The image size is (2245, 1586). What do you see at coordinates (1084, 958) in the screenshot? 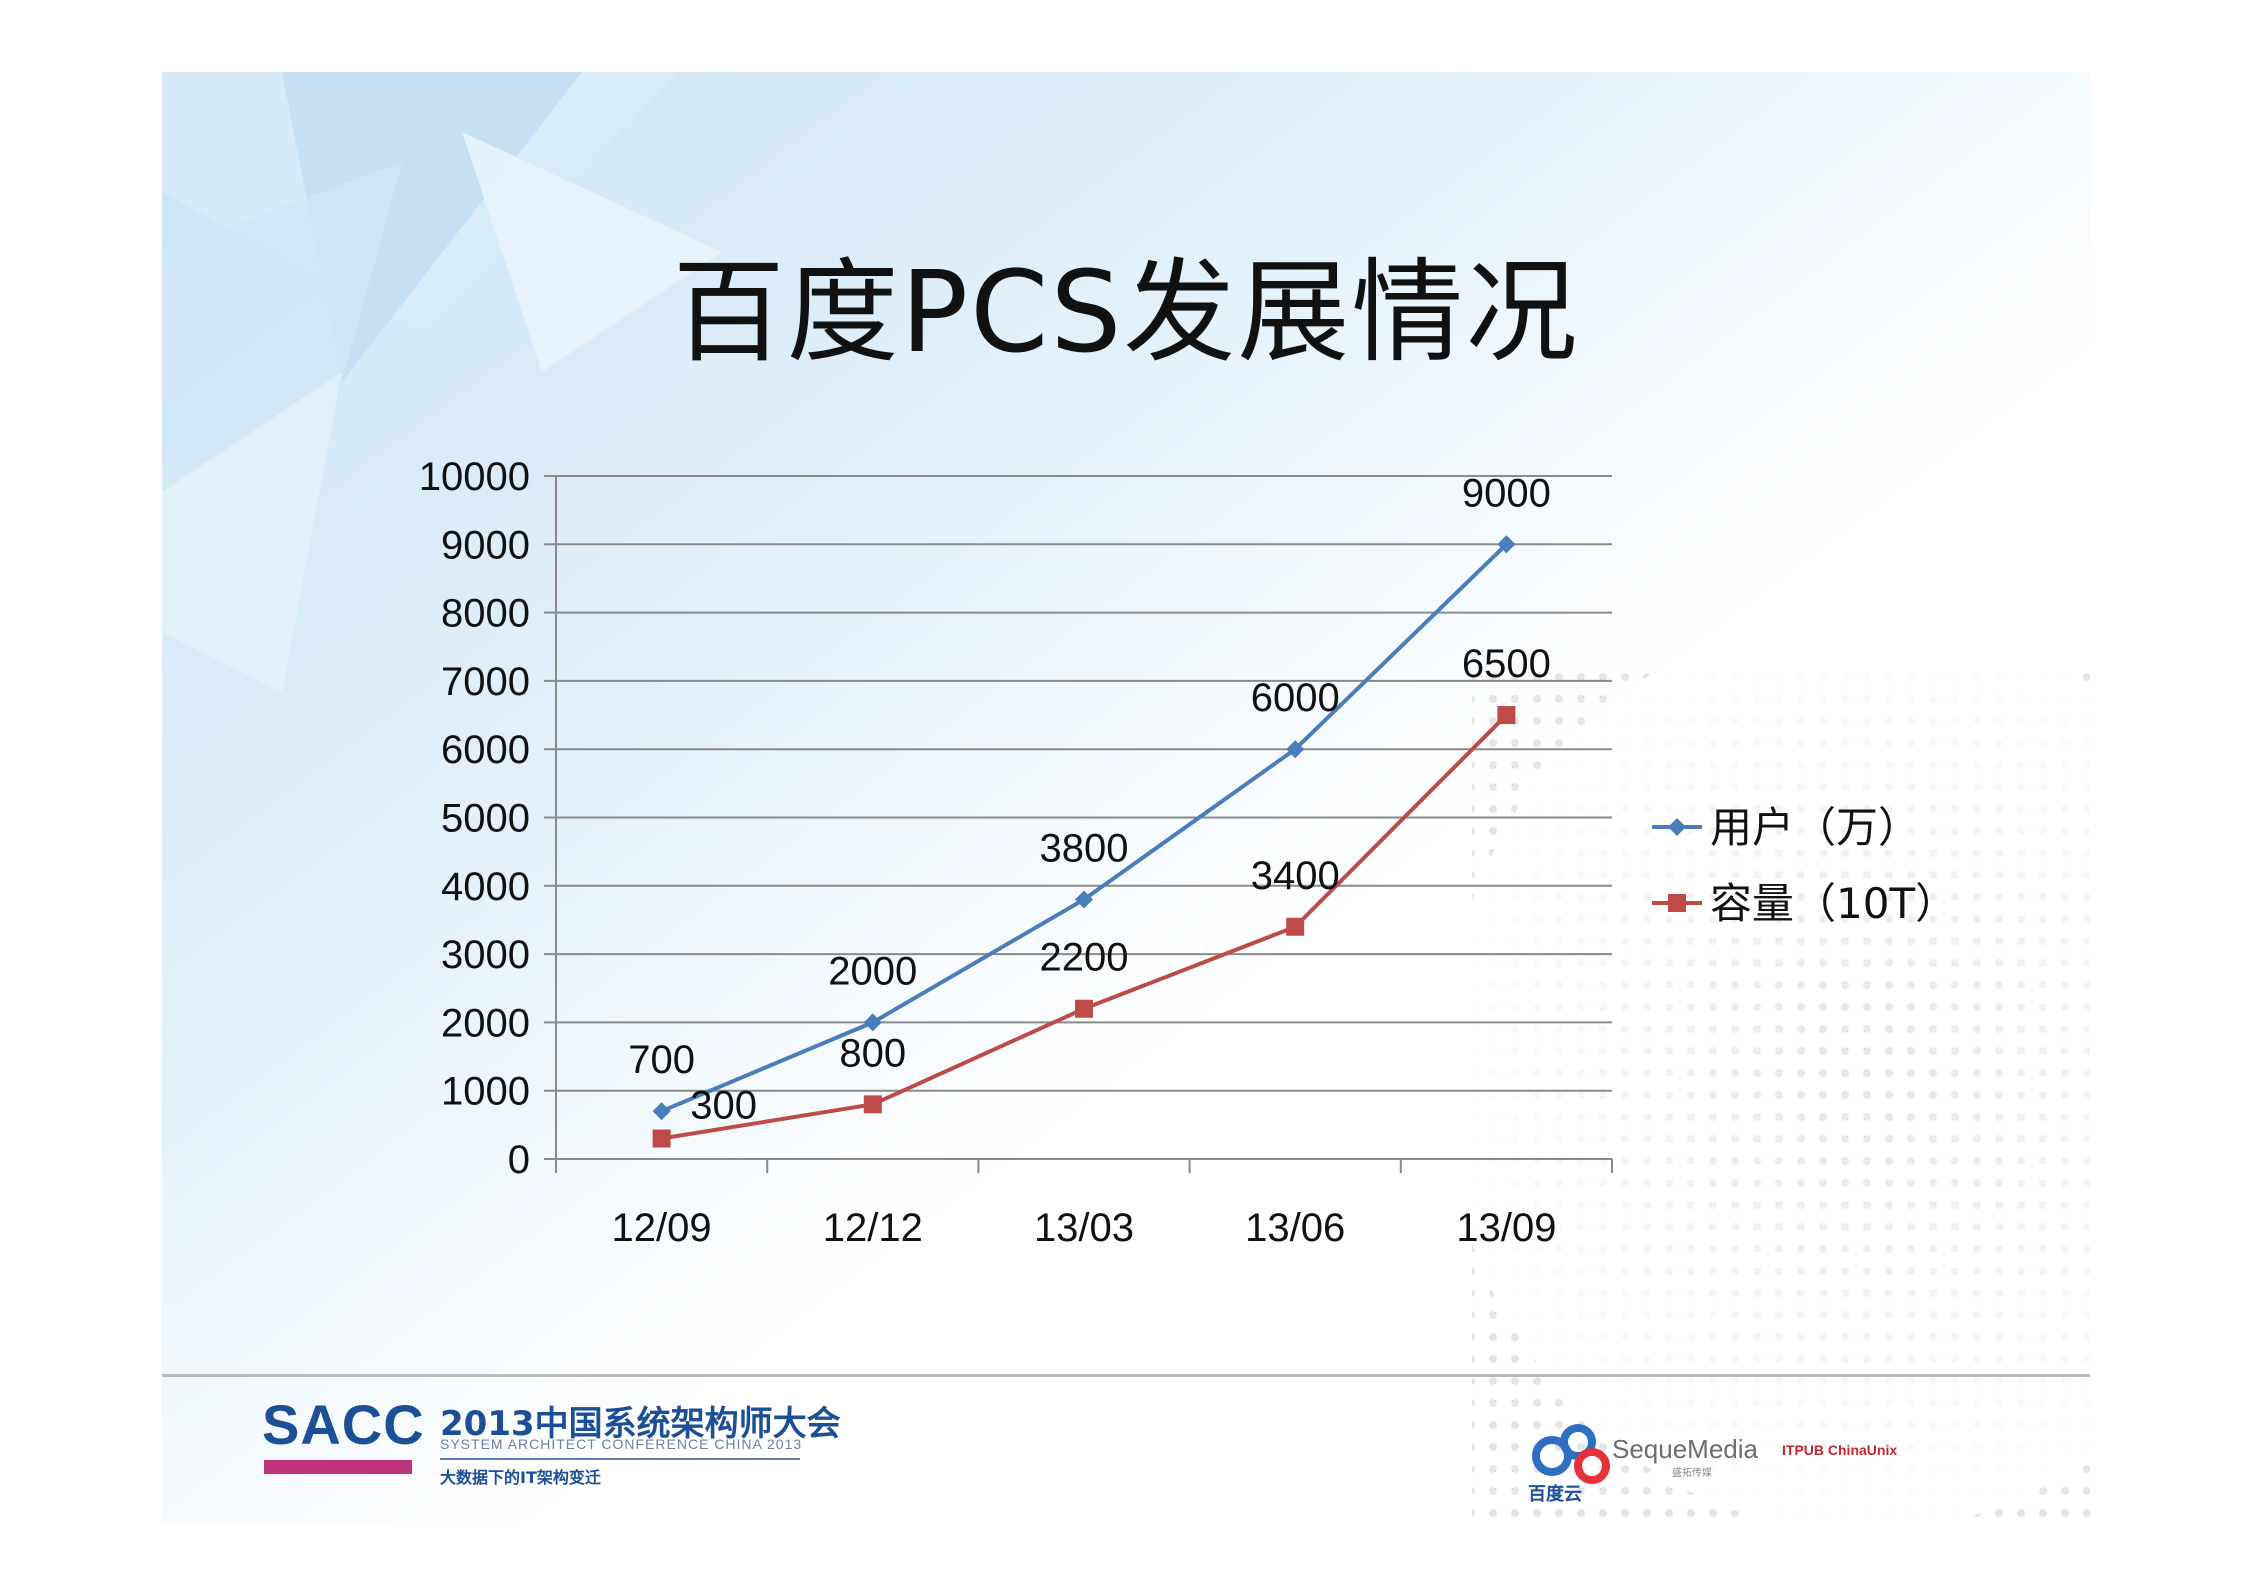
I see `data-label: 2200` at bounding box center [1084, 958].